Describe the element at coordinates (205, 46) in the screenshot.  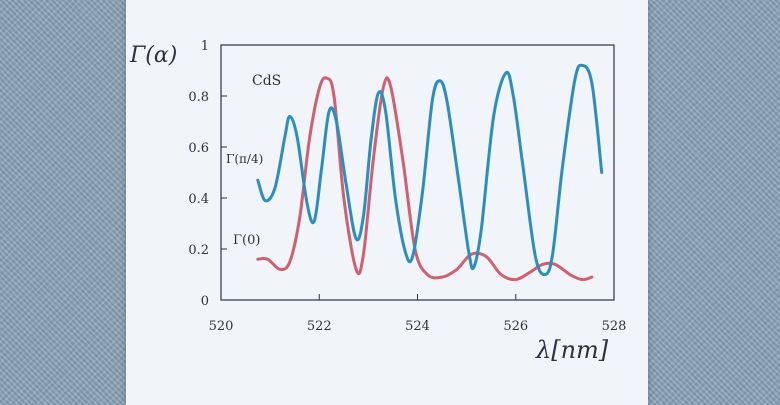
I see `y-tick-label: 1` at that location.